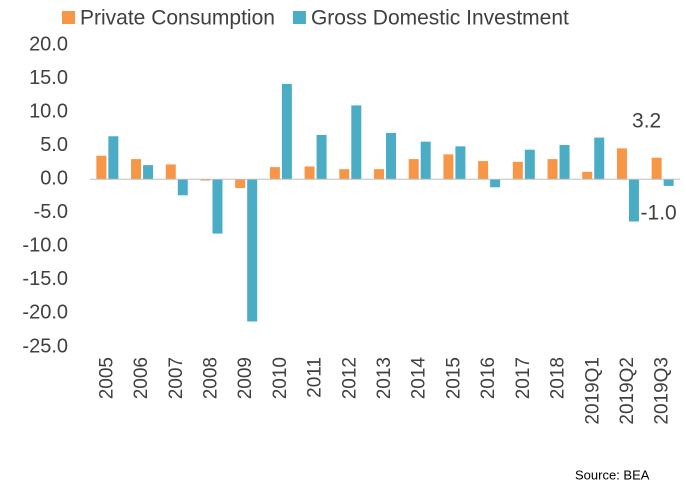 The height and width of the screenshot is (487, 686). I want to click on x-tick-label: 2014, so click(419, 378).